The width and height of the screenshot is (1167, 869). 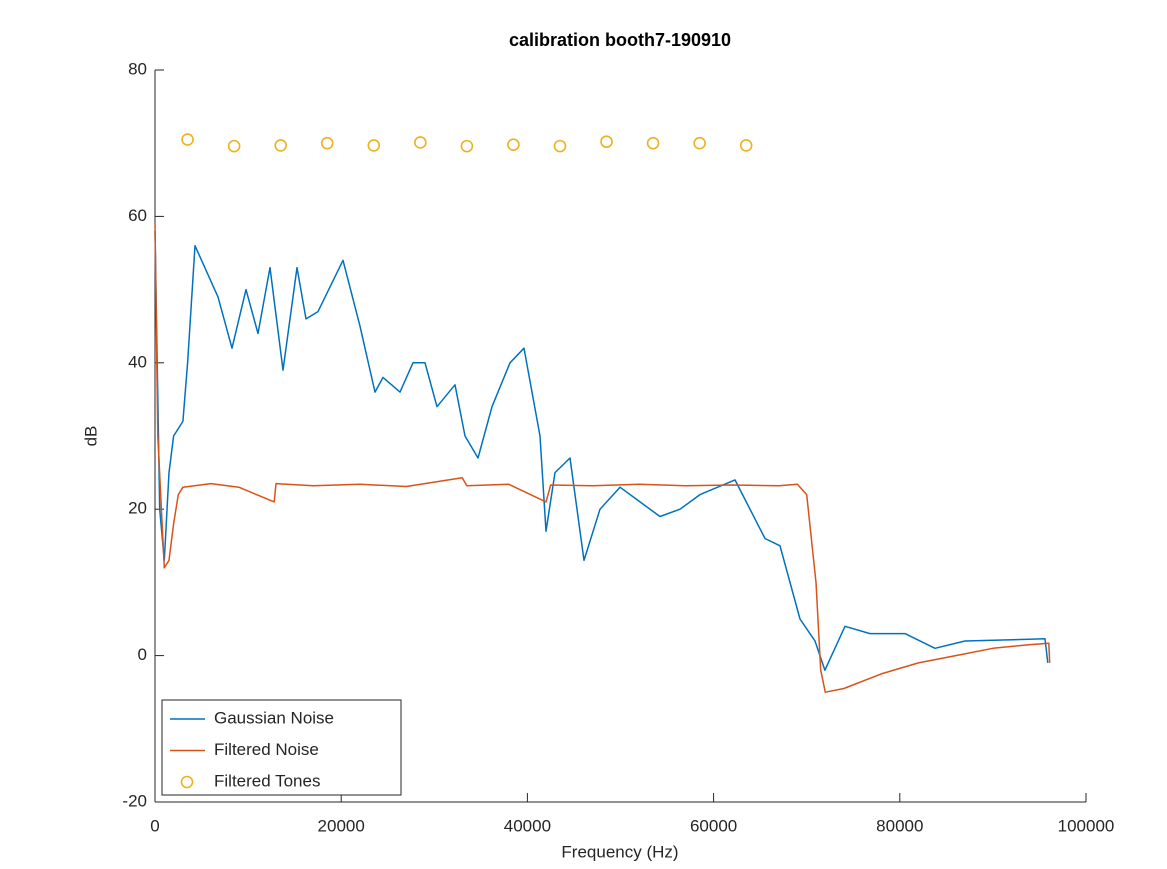 I want to click on x-tick-label: 40000, so click(x=527, y=825).